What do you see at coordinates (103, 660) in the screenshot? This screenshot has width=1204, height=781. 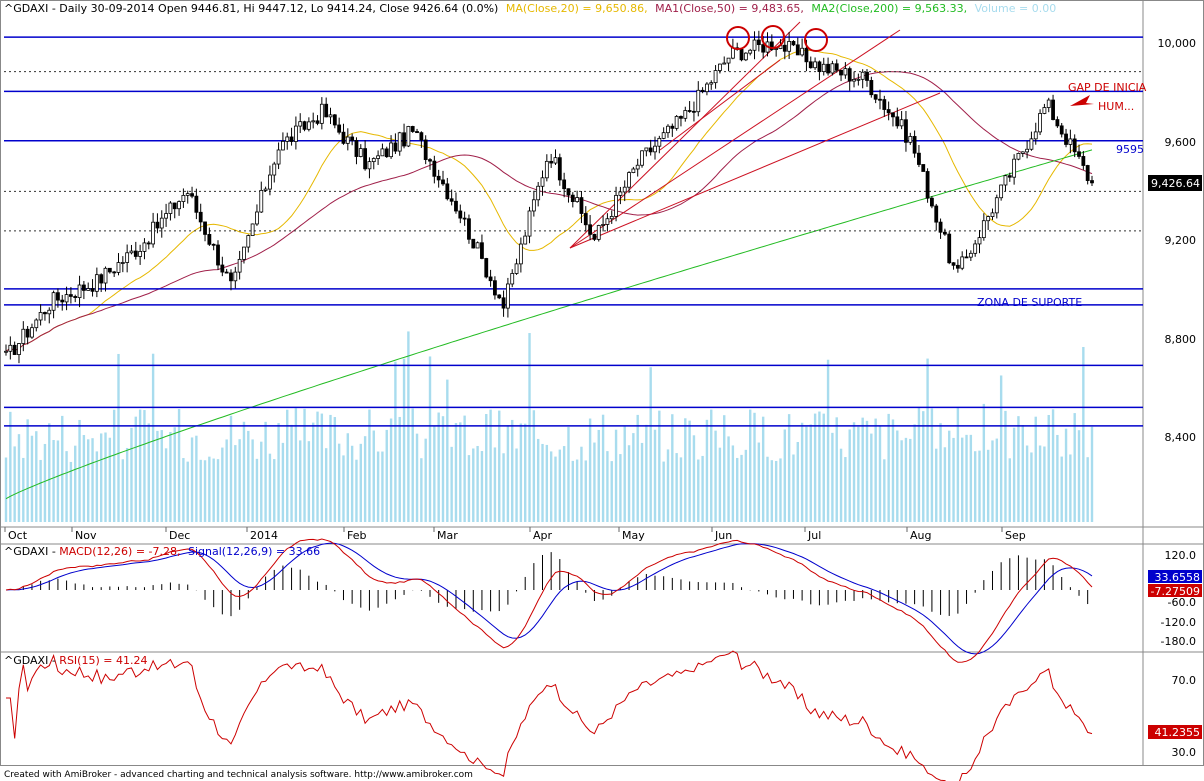 I see `rsi-title-value: RSI(15) = 41.24` at bounding box center [103, 660].